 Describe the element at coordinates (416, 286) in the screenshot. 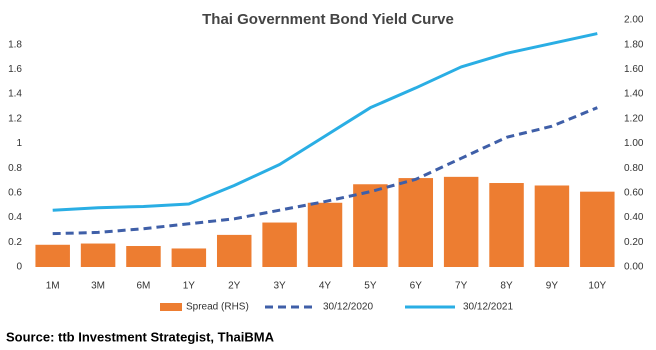

I see `x-tick-label: 6Y` at that location.